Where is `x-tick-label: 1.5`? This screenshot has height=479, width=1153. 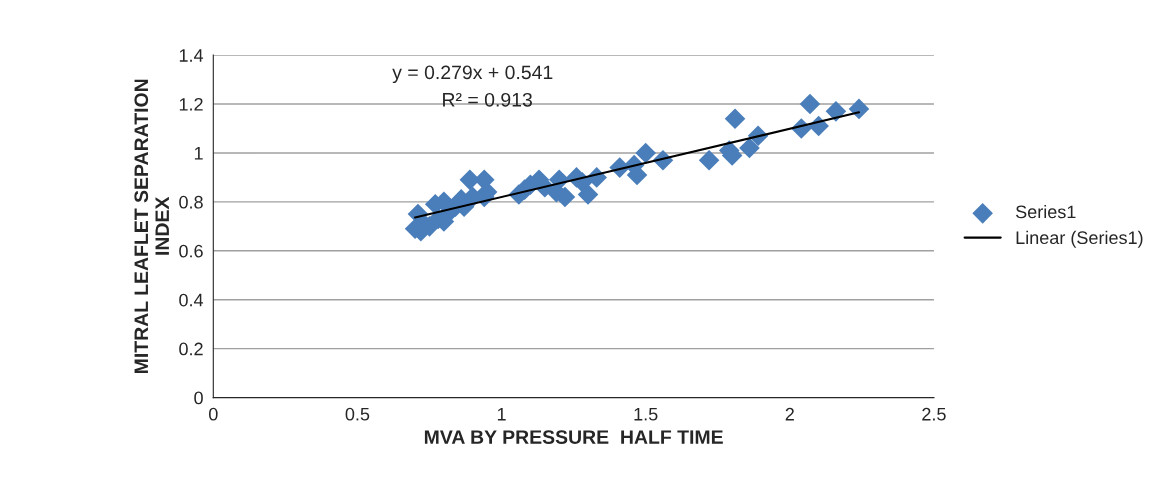 x-tick-label: 1.5 is located at coordinates (646, 414).